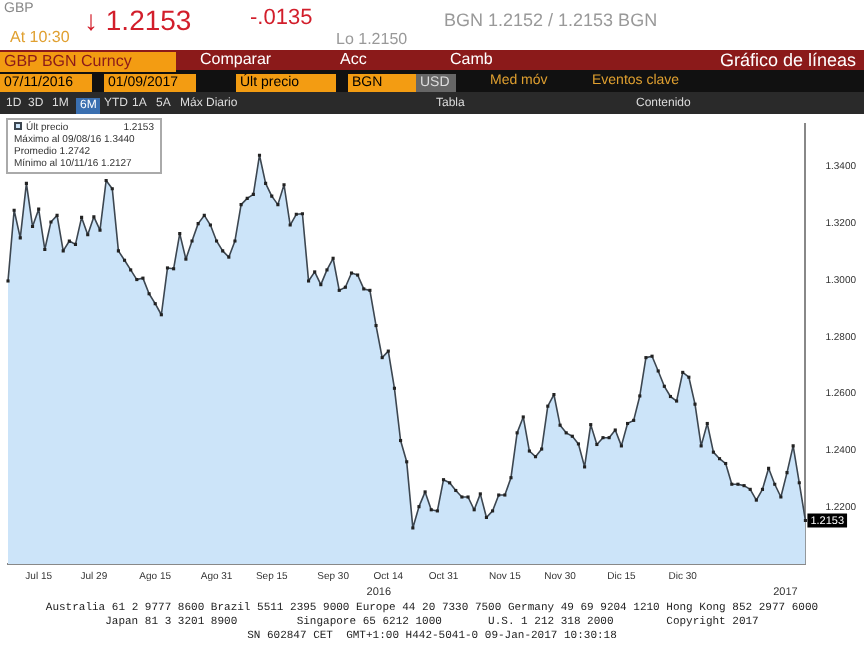  I want to click on text: Camb, so click(471, 59).